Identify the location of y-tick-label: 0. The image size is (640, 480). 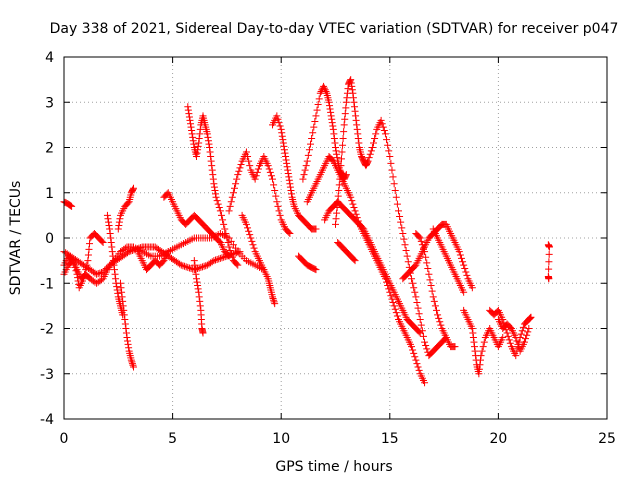
(49, 239).